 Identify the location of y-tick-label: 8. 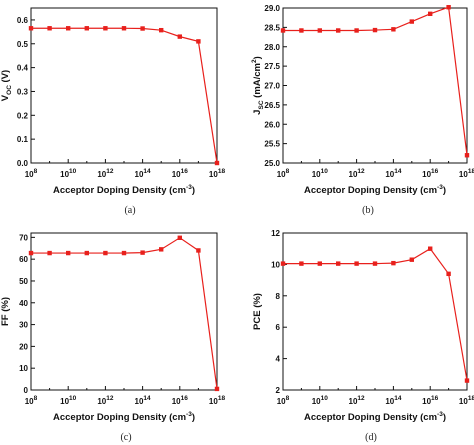
(278, 296).